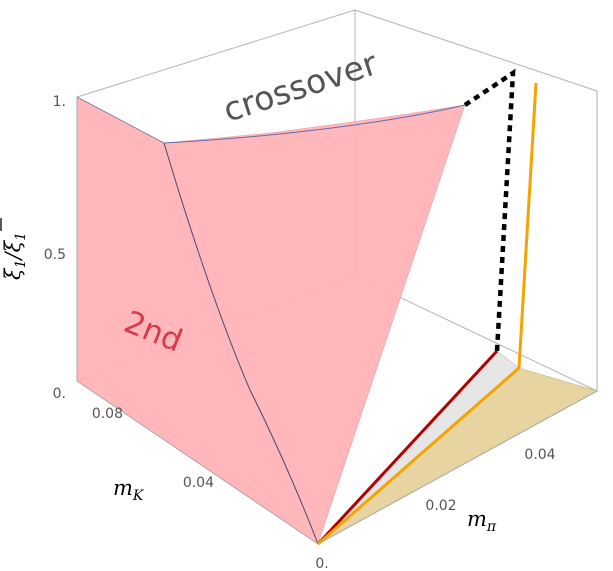 The image size is (613, 571). I want to click on critical-line-vertical, so click(527, 225).